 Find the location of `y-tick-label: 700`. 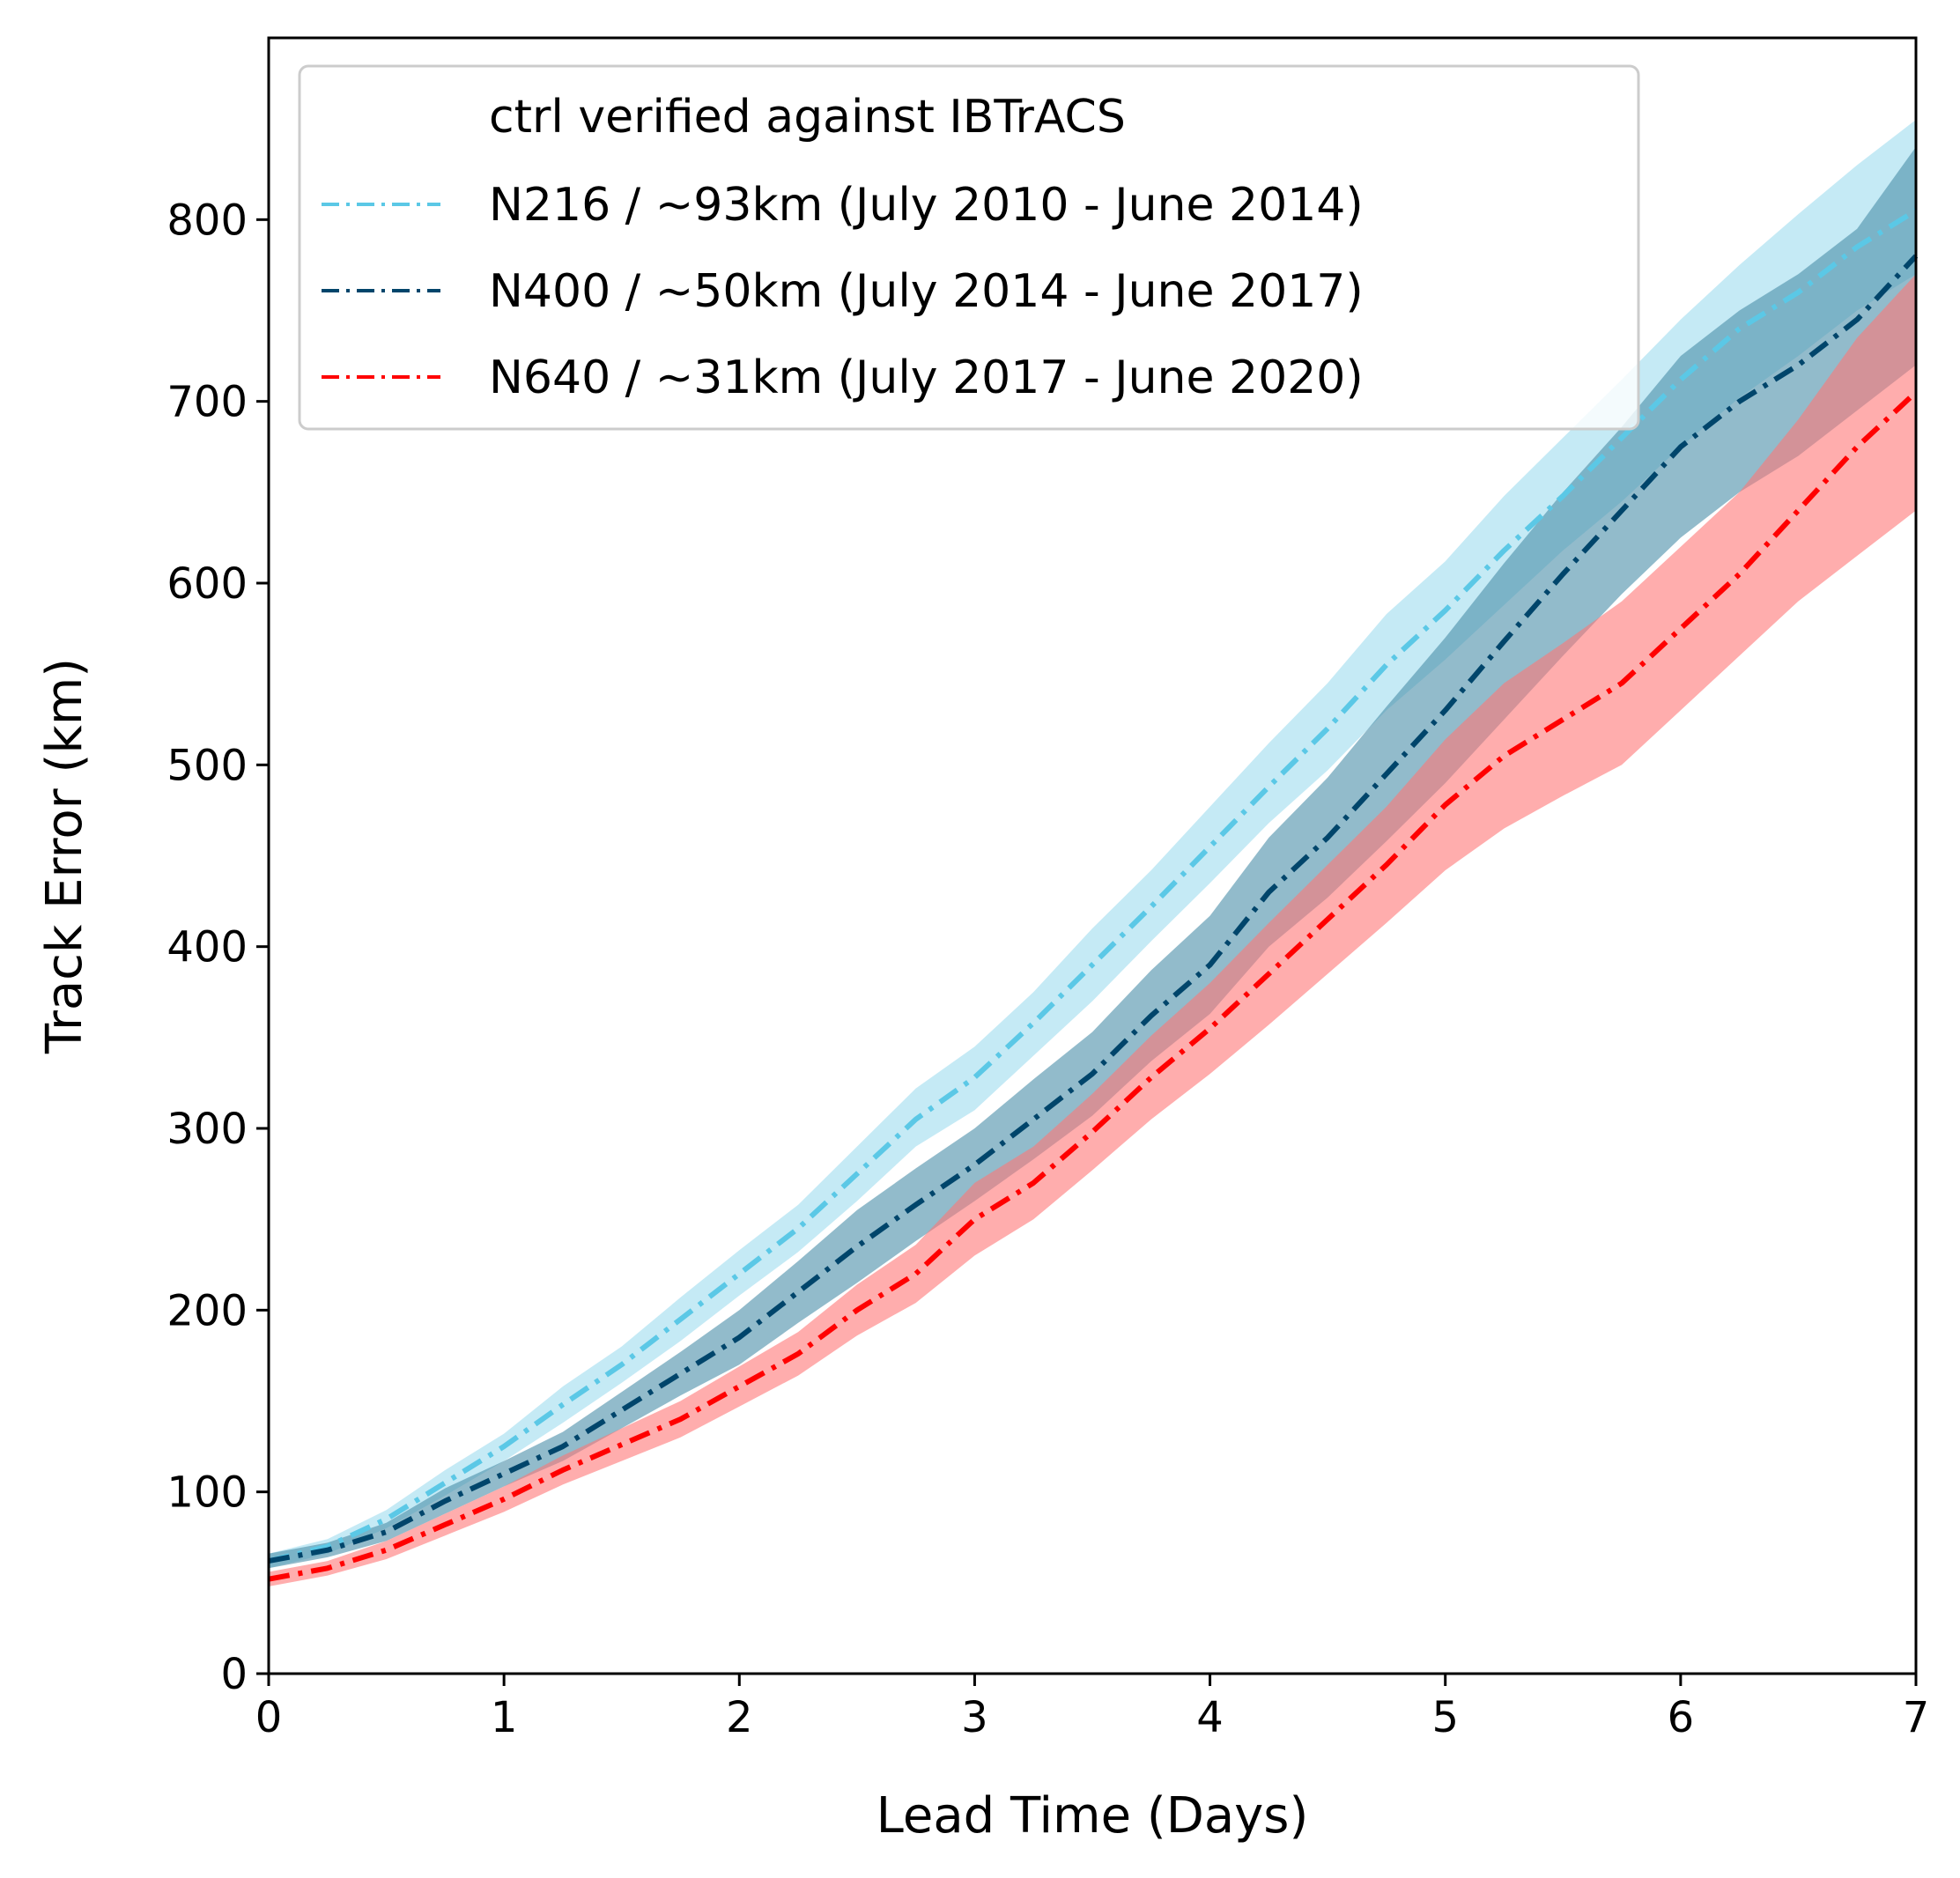

y-tick-label: 700 is located at coordinates (207, 402).